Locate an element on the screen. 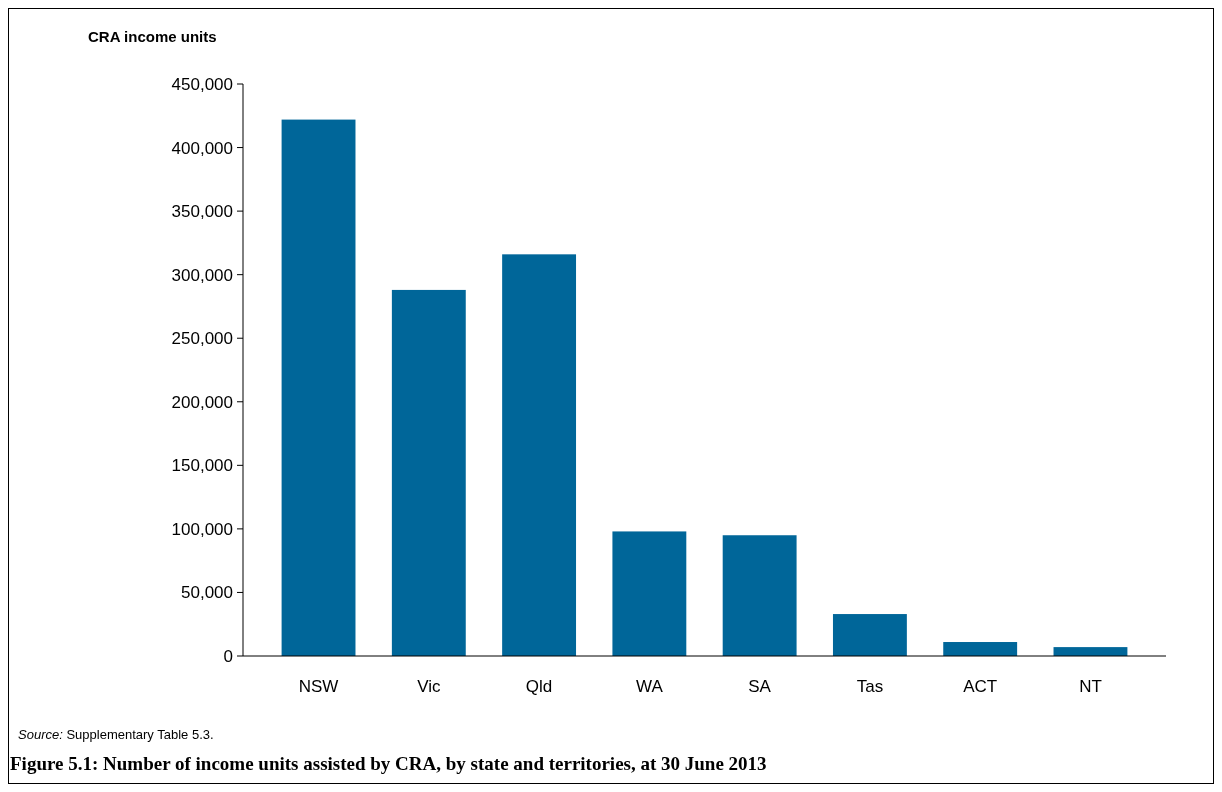 The width and height of the screenshot is (1222, 792). y-tick-label: 300,000 is located at coordinates (202, 275).